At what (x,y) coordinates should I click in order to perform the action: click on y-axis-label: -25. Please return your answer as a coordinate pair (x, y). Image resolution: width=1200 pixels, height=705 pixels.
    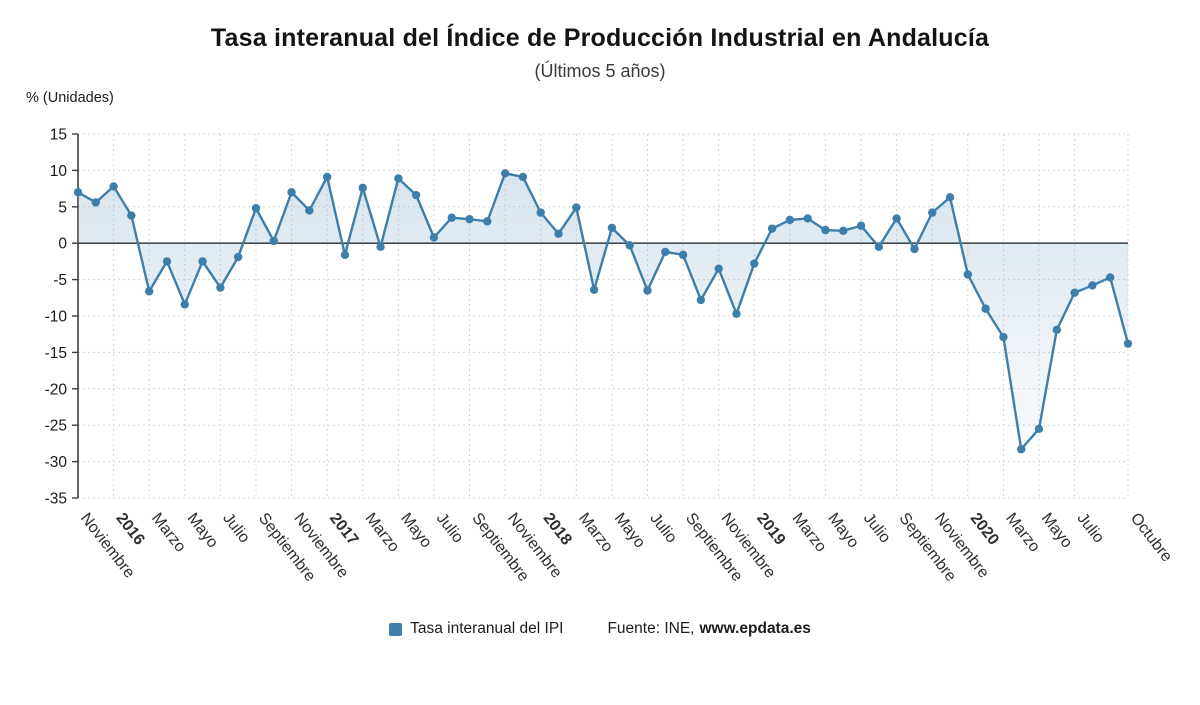
    Looking at the image, I should click on (56, 426).